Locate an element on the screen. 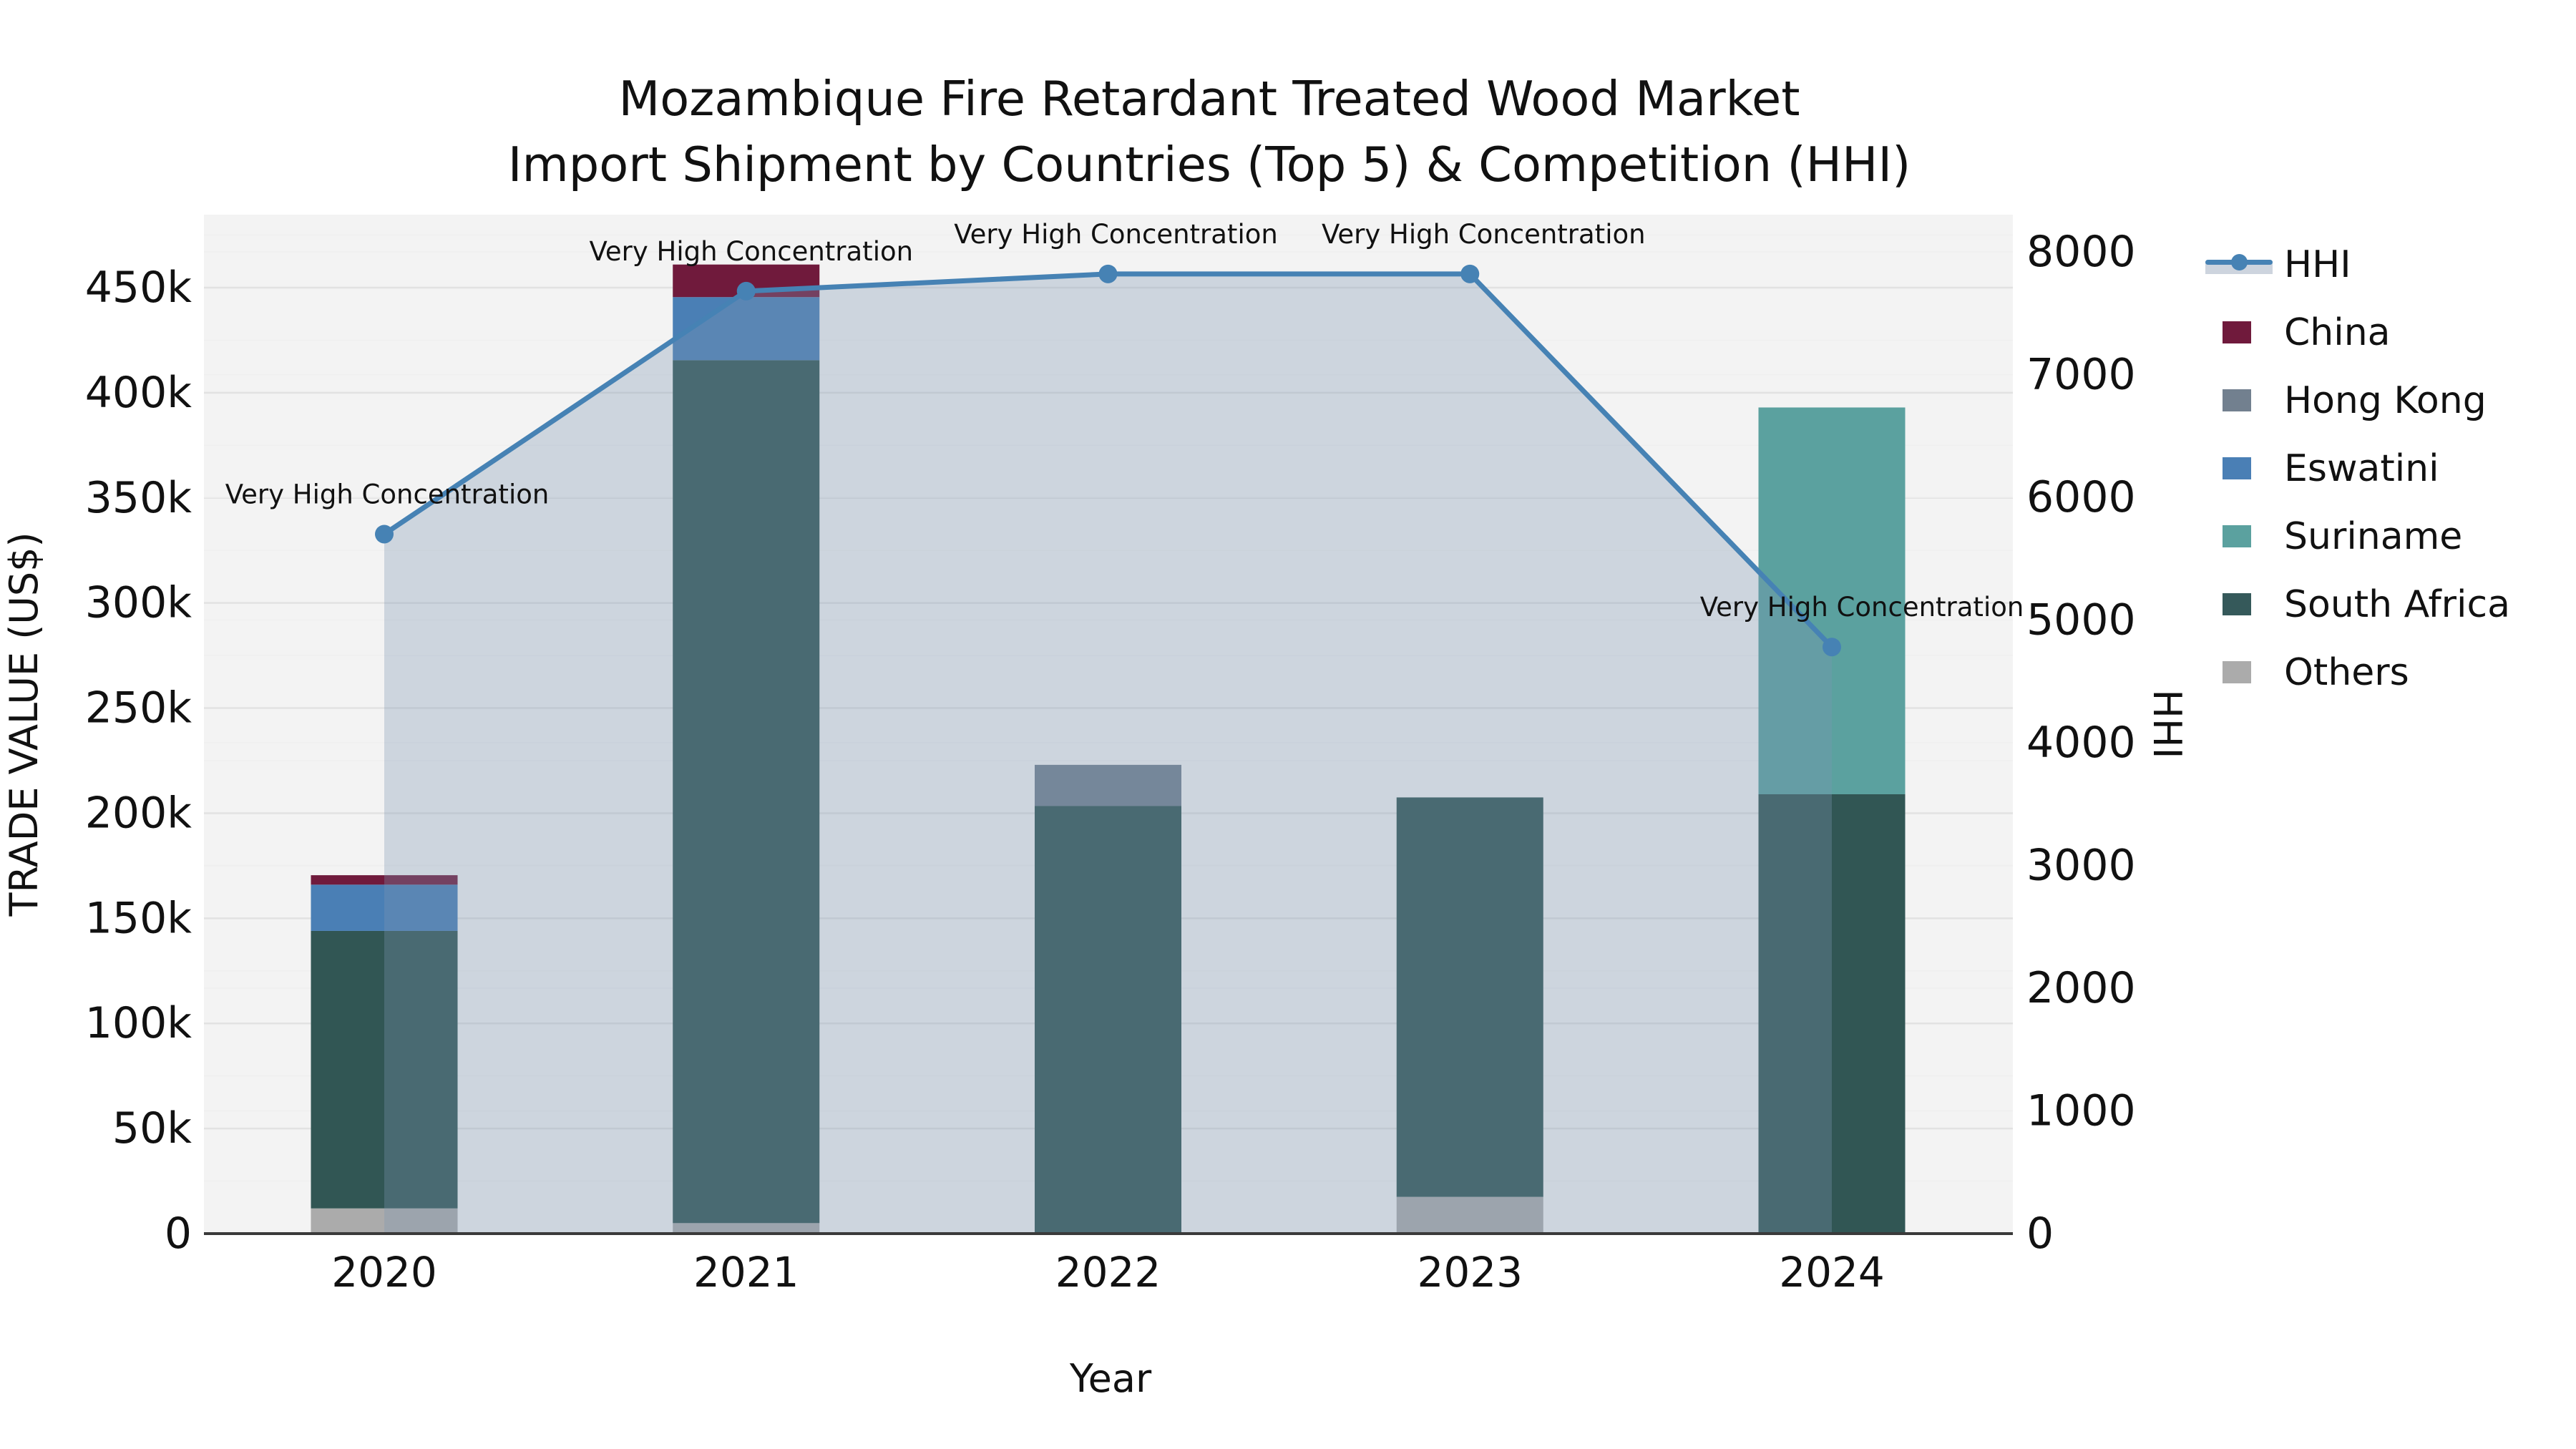  y-left-tick-350k: 350k is located at coordinates (138, 498).